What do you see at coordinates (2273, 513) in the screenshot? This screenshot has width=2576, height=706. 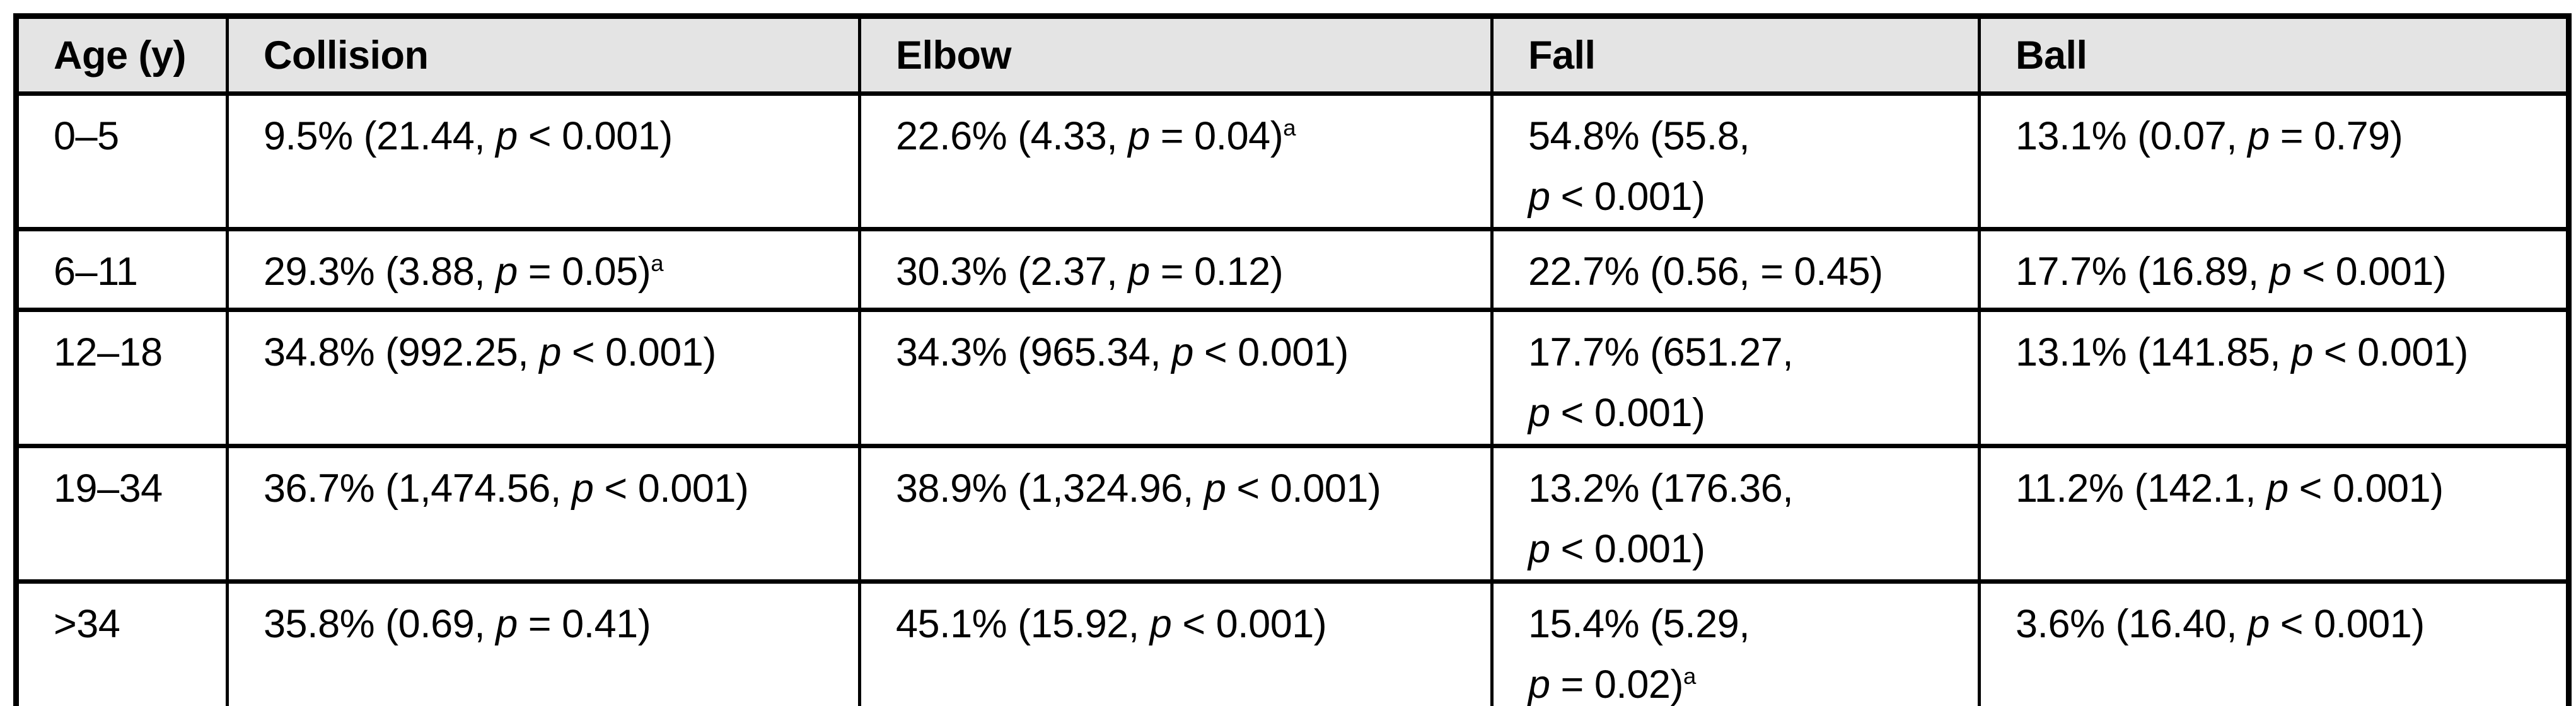 I see `ball-cell: 11.2% (142.1, p < 0.001)` at bounding box center [2273, 513].